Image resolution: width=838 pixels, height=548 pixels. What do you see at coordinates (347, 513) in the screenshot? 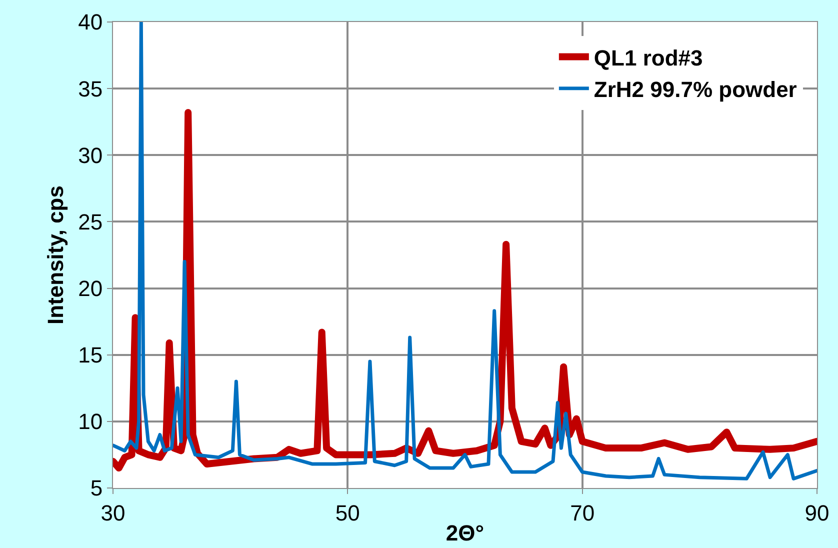
I see `x-tick-label: 50` at bounding box center [347, 513].